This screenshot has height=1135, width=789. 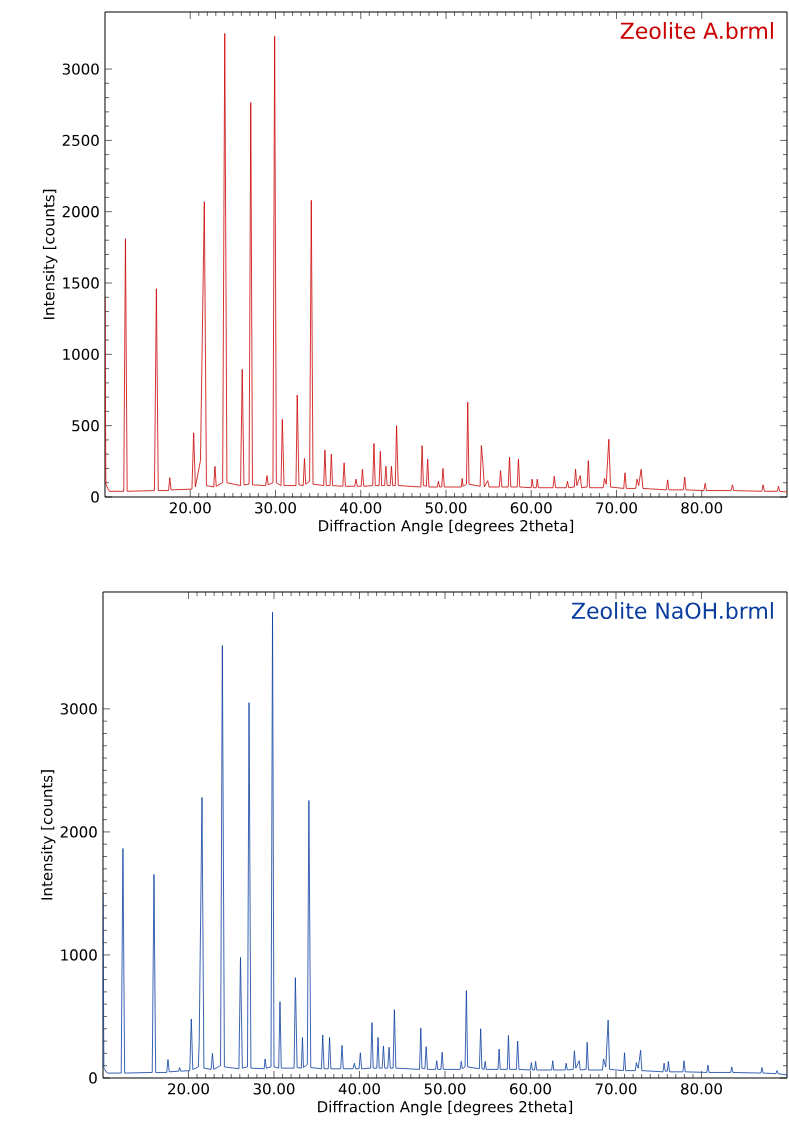 I want to click on y-tick-label: 500, so click(x=85, y=426).